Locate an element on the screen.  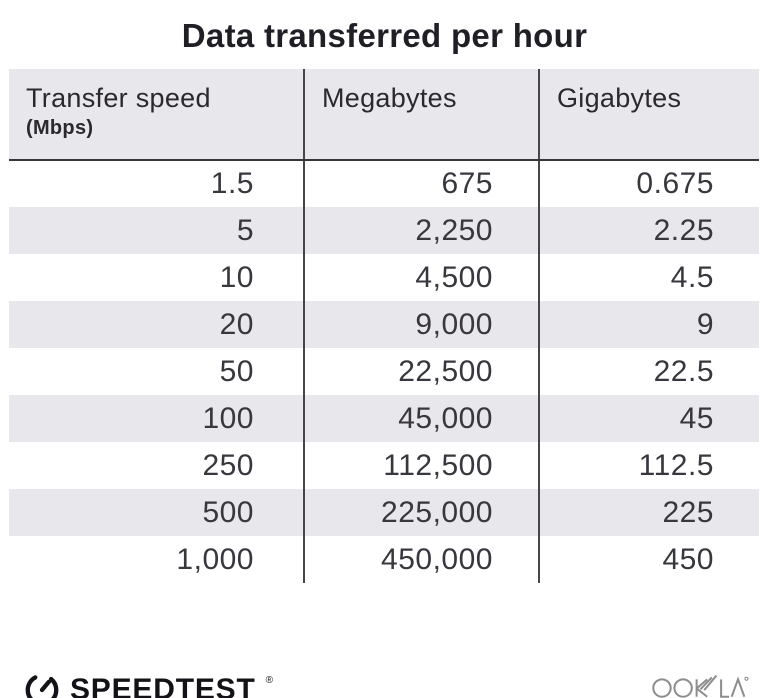
megabytes-cell: 450,000 is located at coordinates (421, 559).